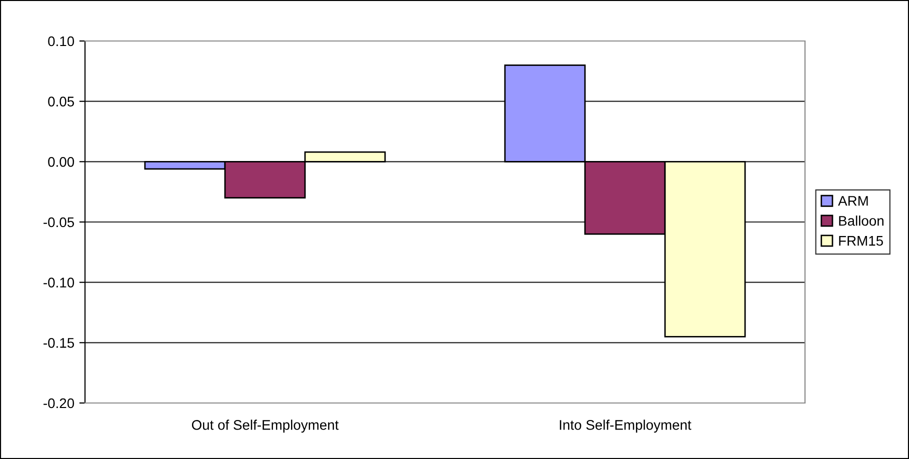 This screenshot has height=459, width=909. I want to click on legend-label: Balloon, so click(861, 221).